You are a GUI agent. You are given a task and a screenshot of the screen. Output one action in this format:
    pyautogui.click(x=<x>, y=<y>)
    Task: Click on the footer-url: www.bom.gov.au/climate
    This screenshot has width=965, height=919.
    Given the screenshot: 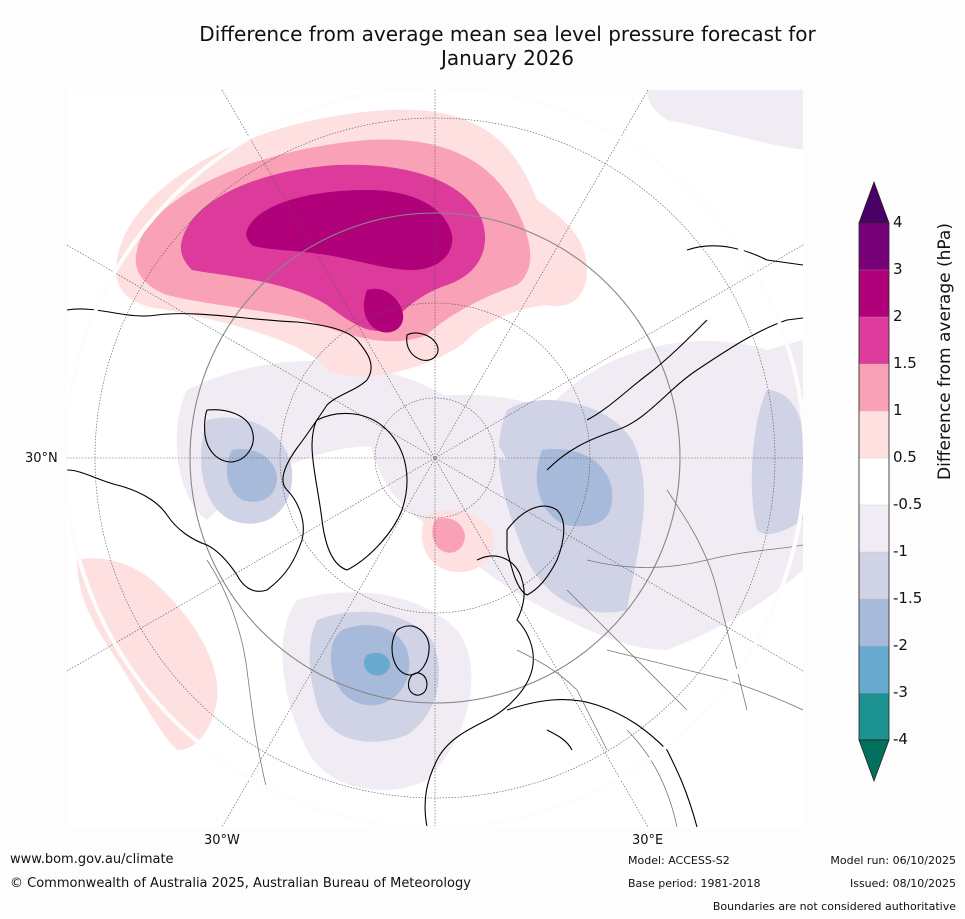 What is the action you would take?
    pyautogui.click(x=92, y=859)
    